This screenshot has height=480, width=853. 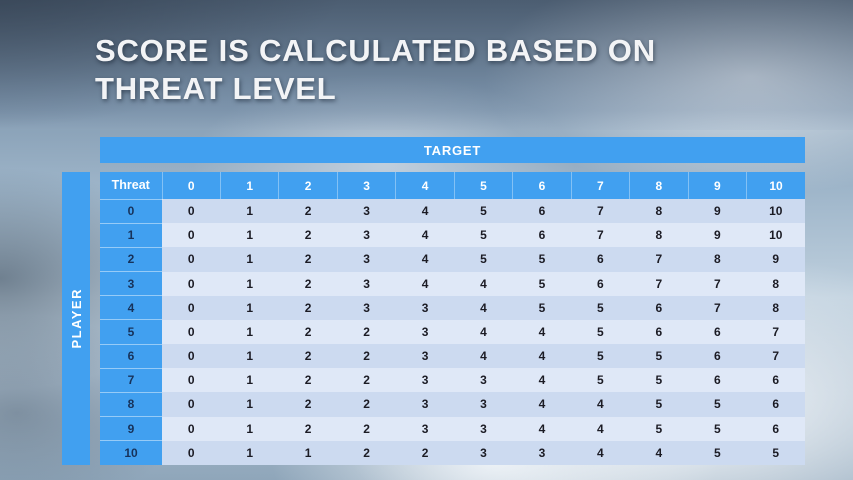 I want to click on slide-title: SCORE IS CALCULATED BASED ON THREAT LEVEL, so click(x=375, y=70).